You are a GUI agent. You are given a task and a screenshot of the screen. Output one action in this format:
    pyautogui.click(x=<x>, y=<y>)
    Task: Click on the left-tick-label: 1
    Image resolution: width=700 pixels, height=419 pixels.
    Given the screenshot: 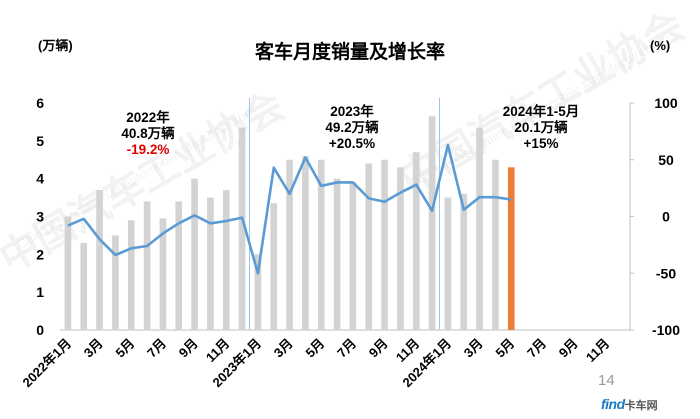 What is the action you would take?
    pyautogui.click(x=40, y=292)
    